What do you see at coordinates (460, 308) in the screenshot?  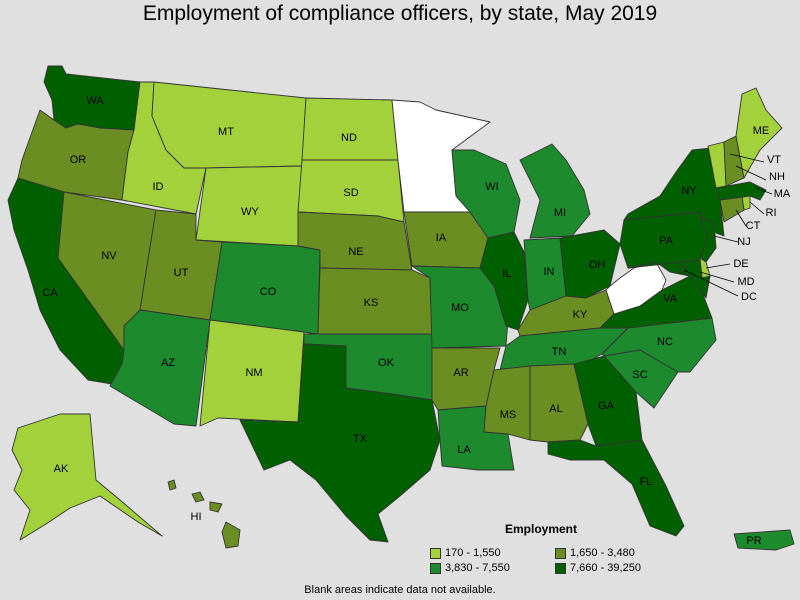 I see `label-MO: MO` at bounding box center [460, 308].